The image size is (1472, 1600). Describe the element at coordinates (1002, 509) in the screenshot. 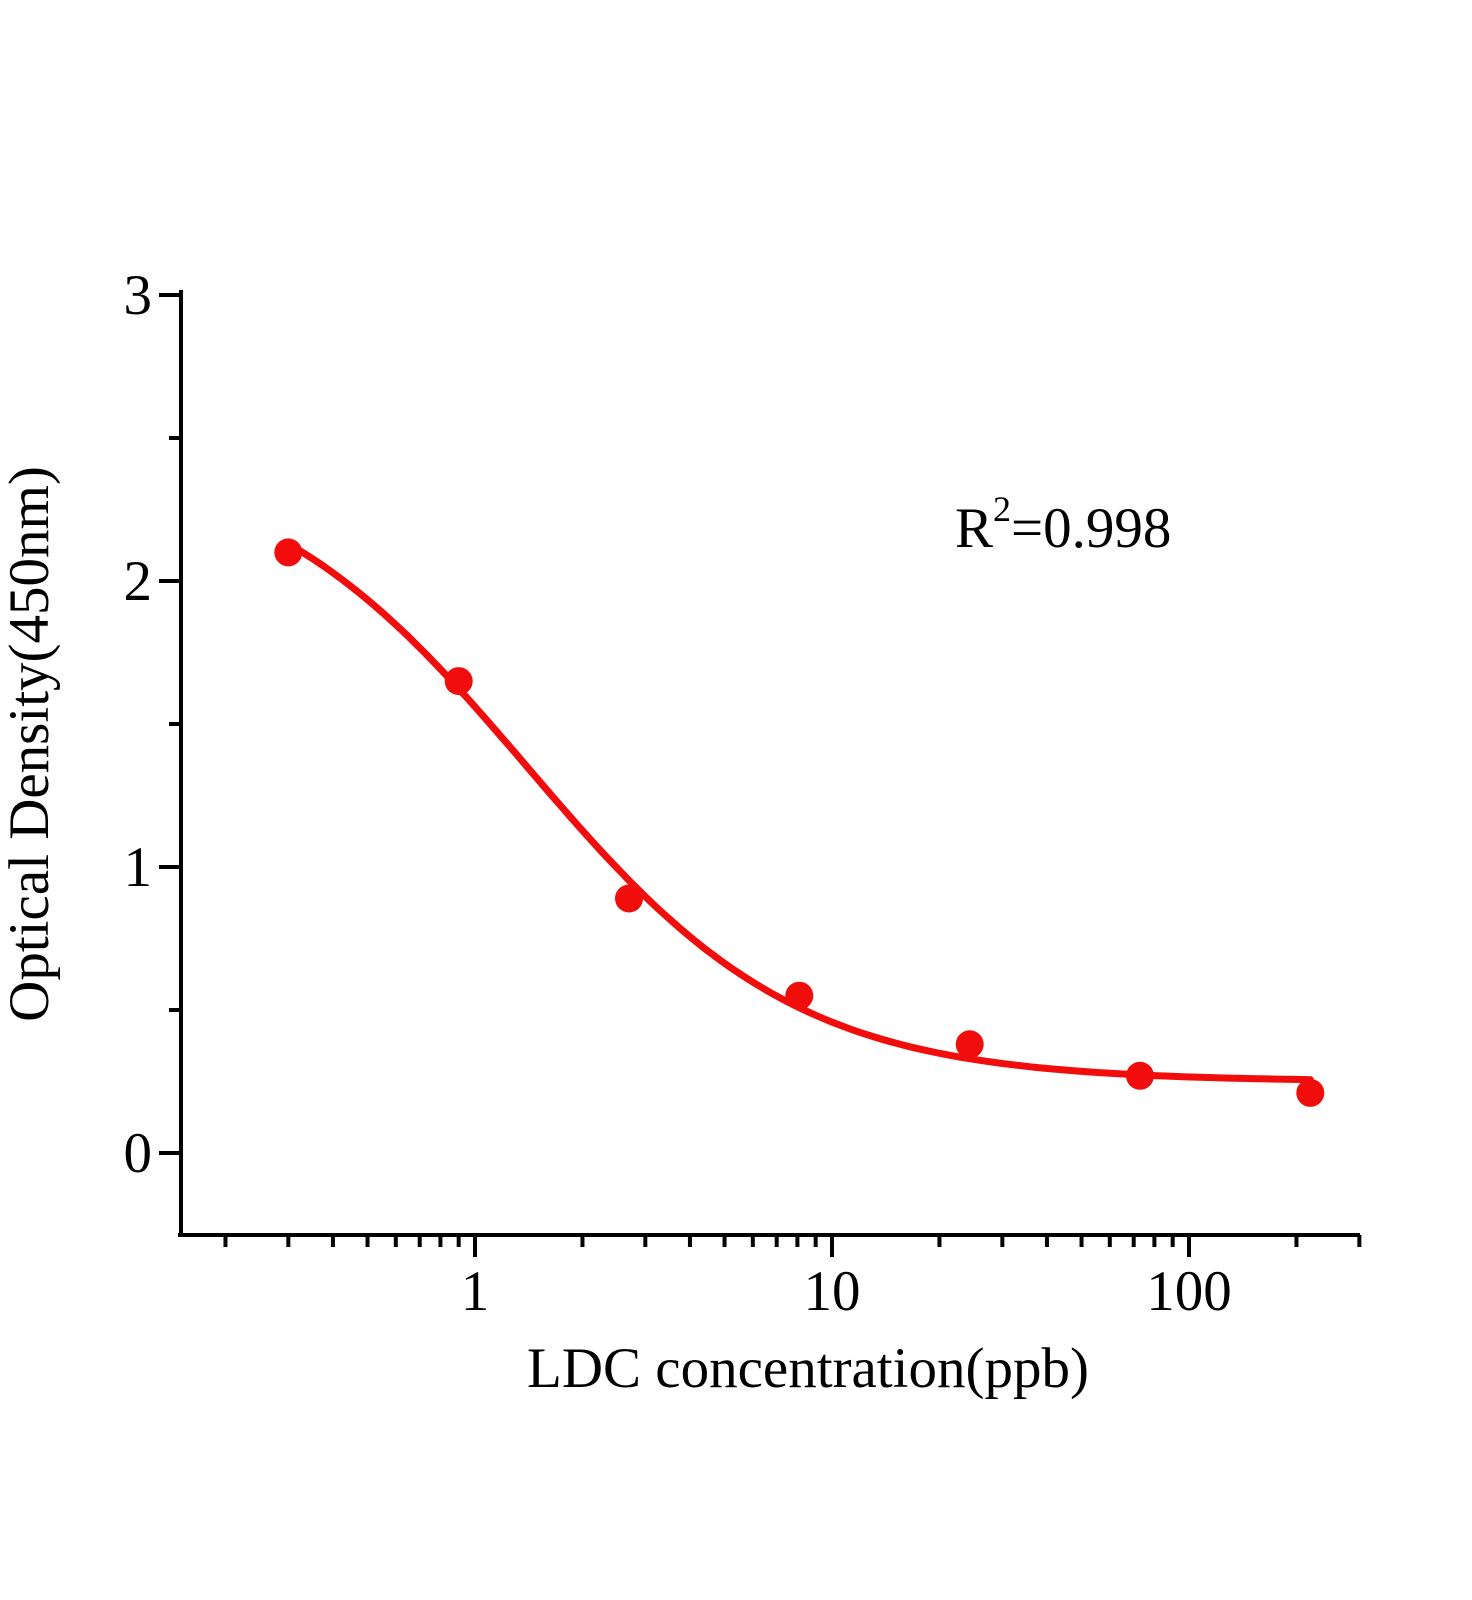

I see `r-squared-superscript: 2` at that location.